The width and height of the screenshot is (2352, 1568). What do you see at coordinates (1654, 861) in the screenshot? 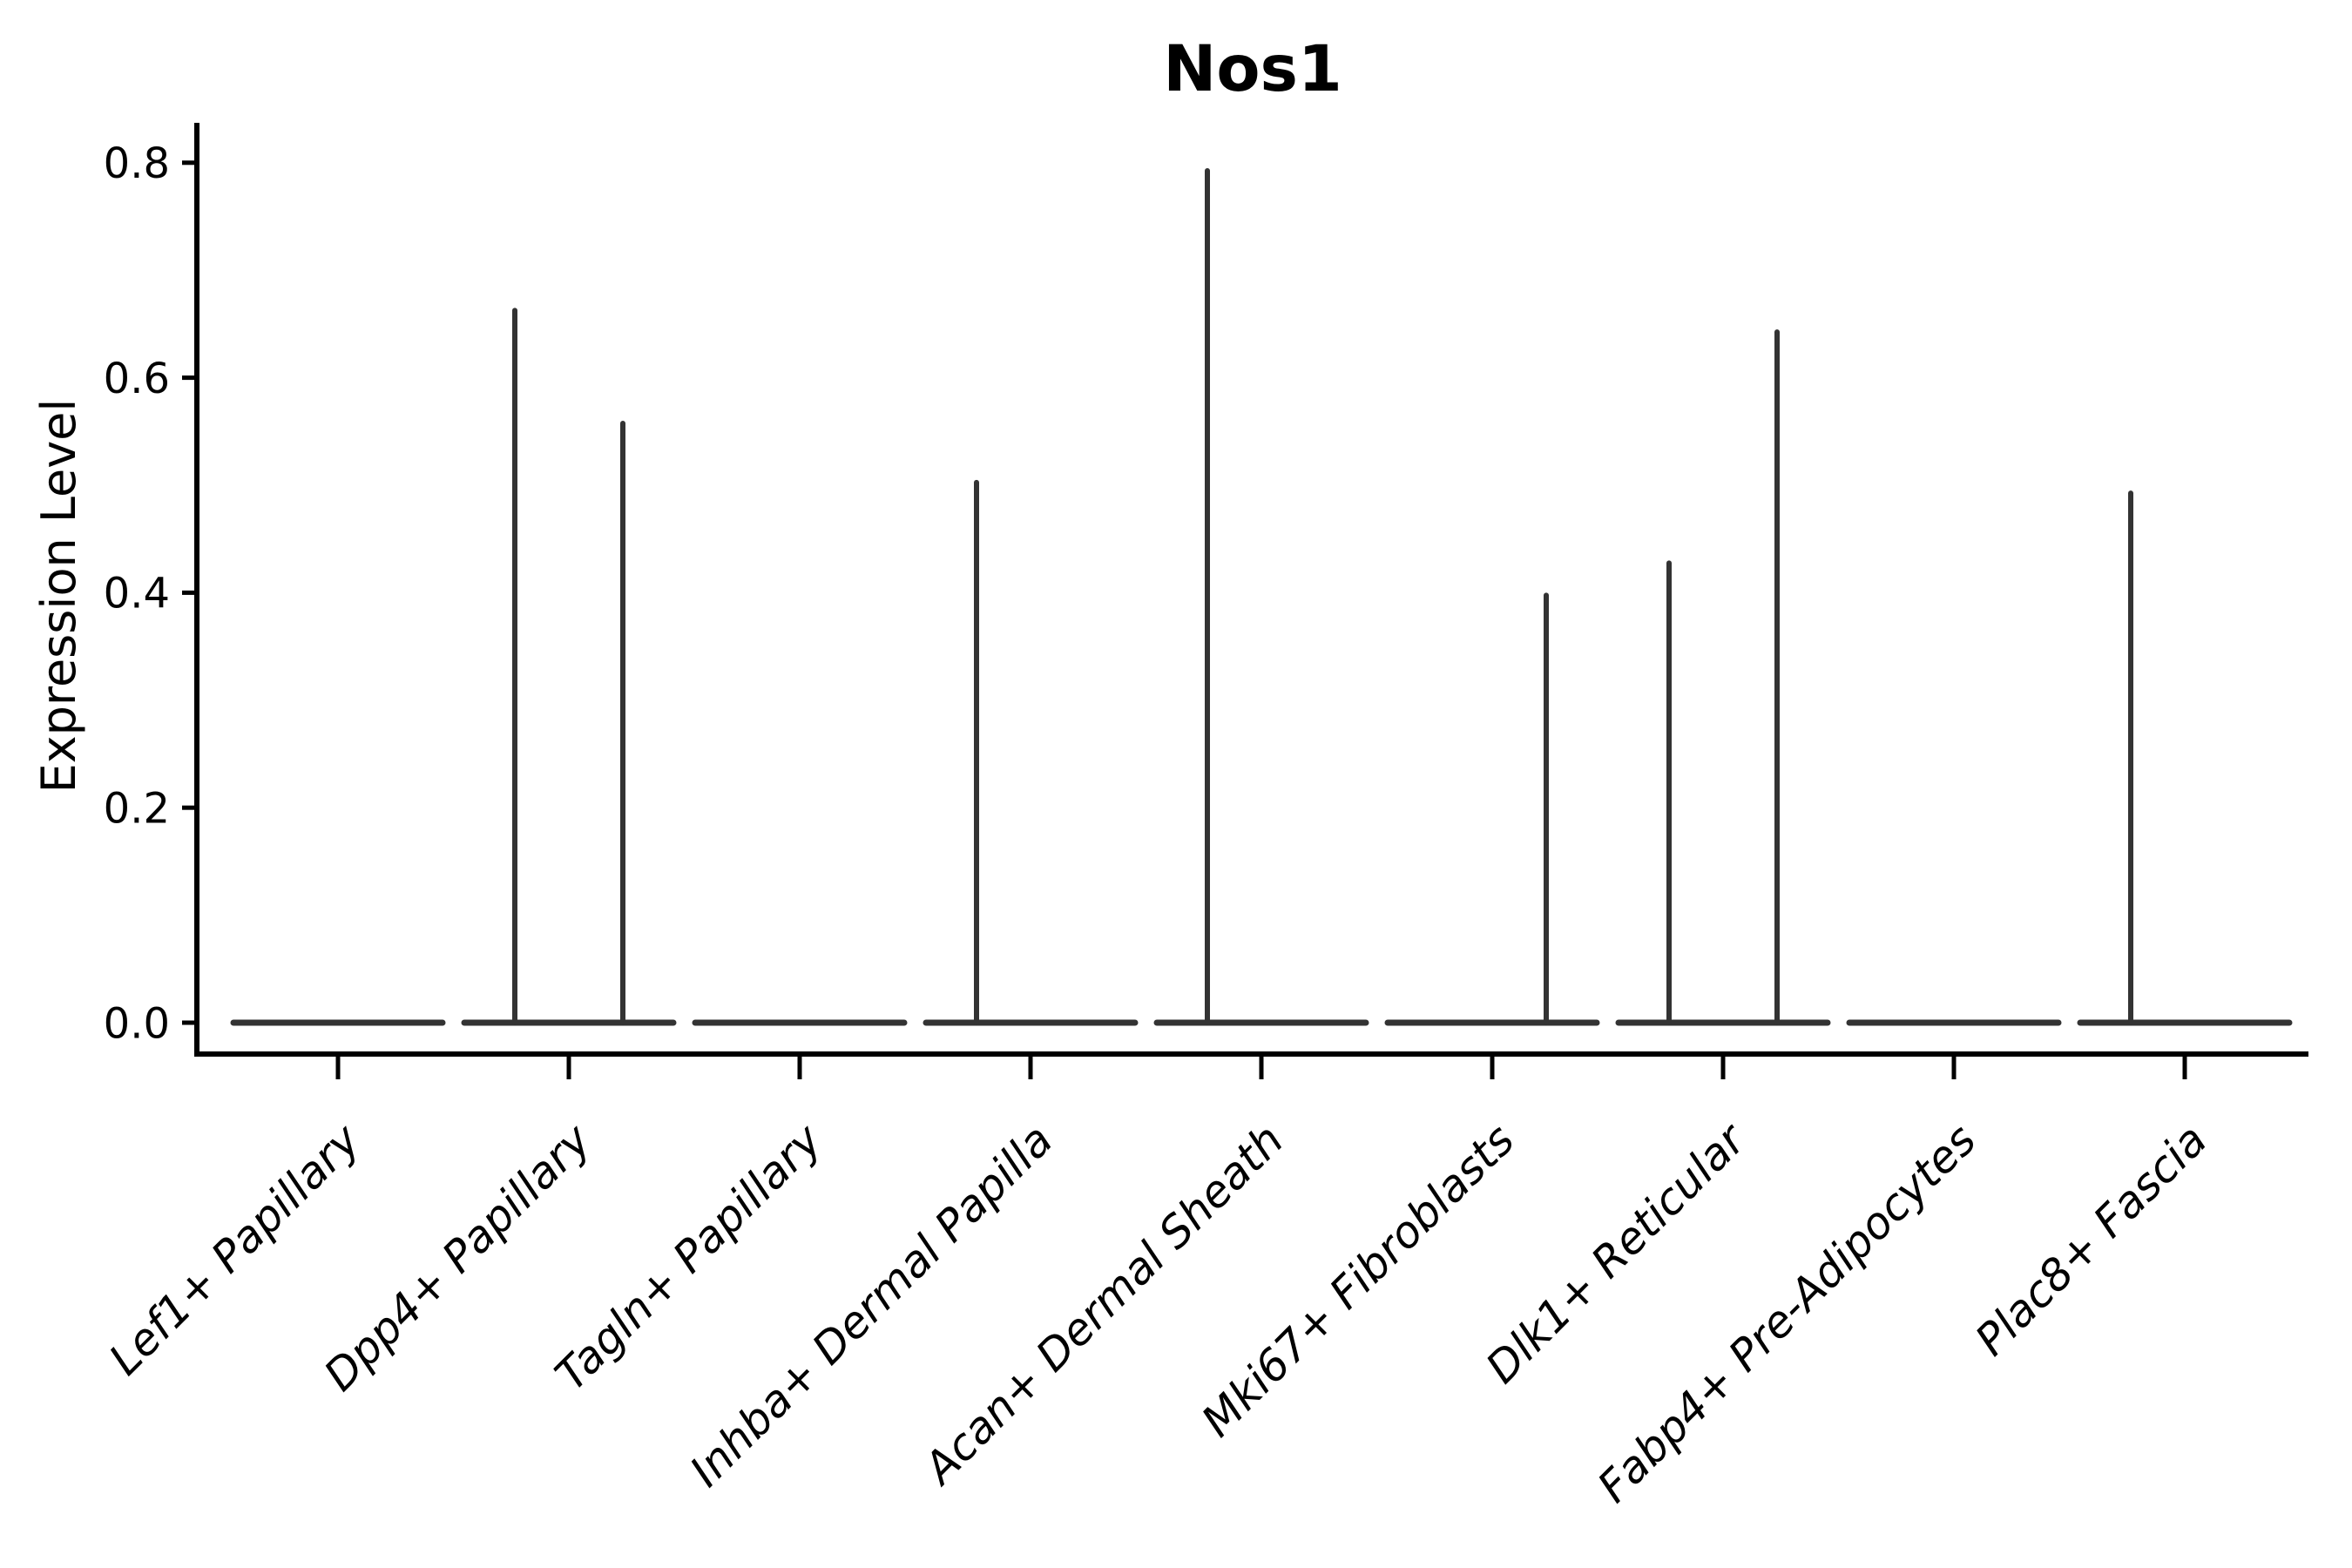
I see `violin-6: Dlk1+ Reticular` at bounding box center [1654, 861].